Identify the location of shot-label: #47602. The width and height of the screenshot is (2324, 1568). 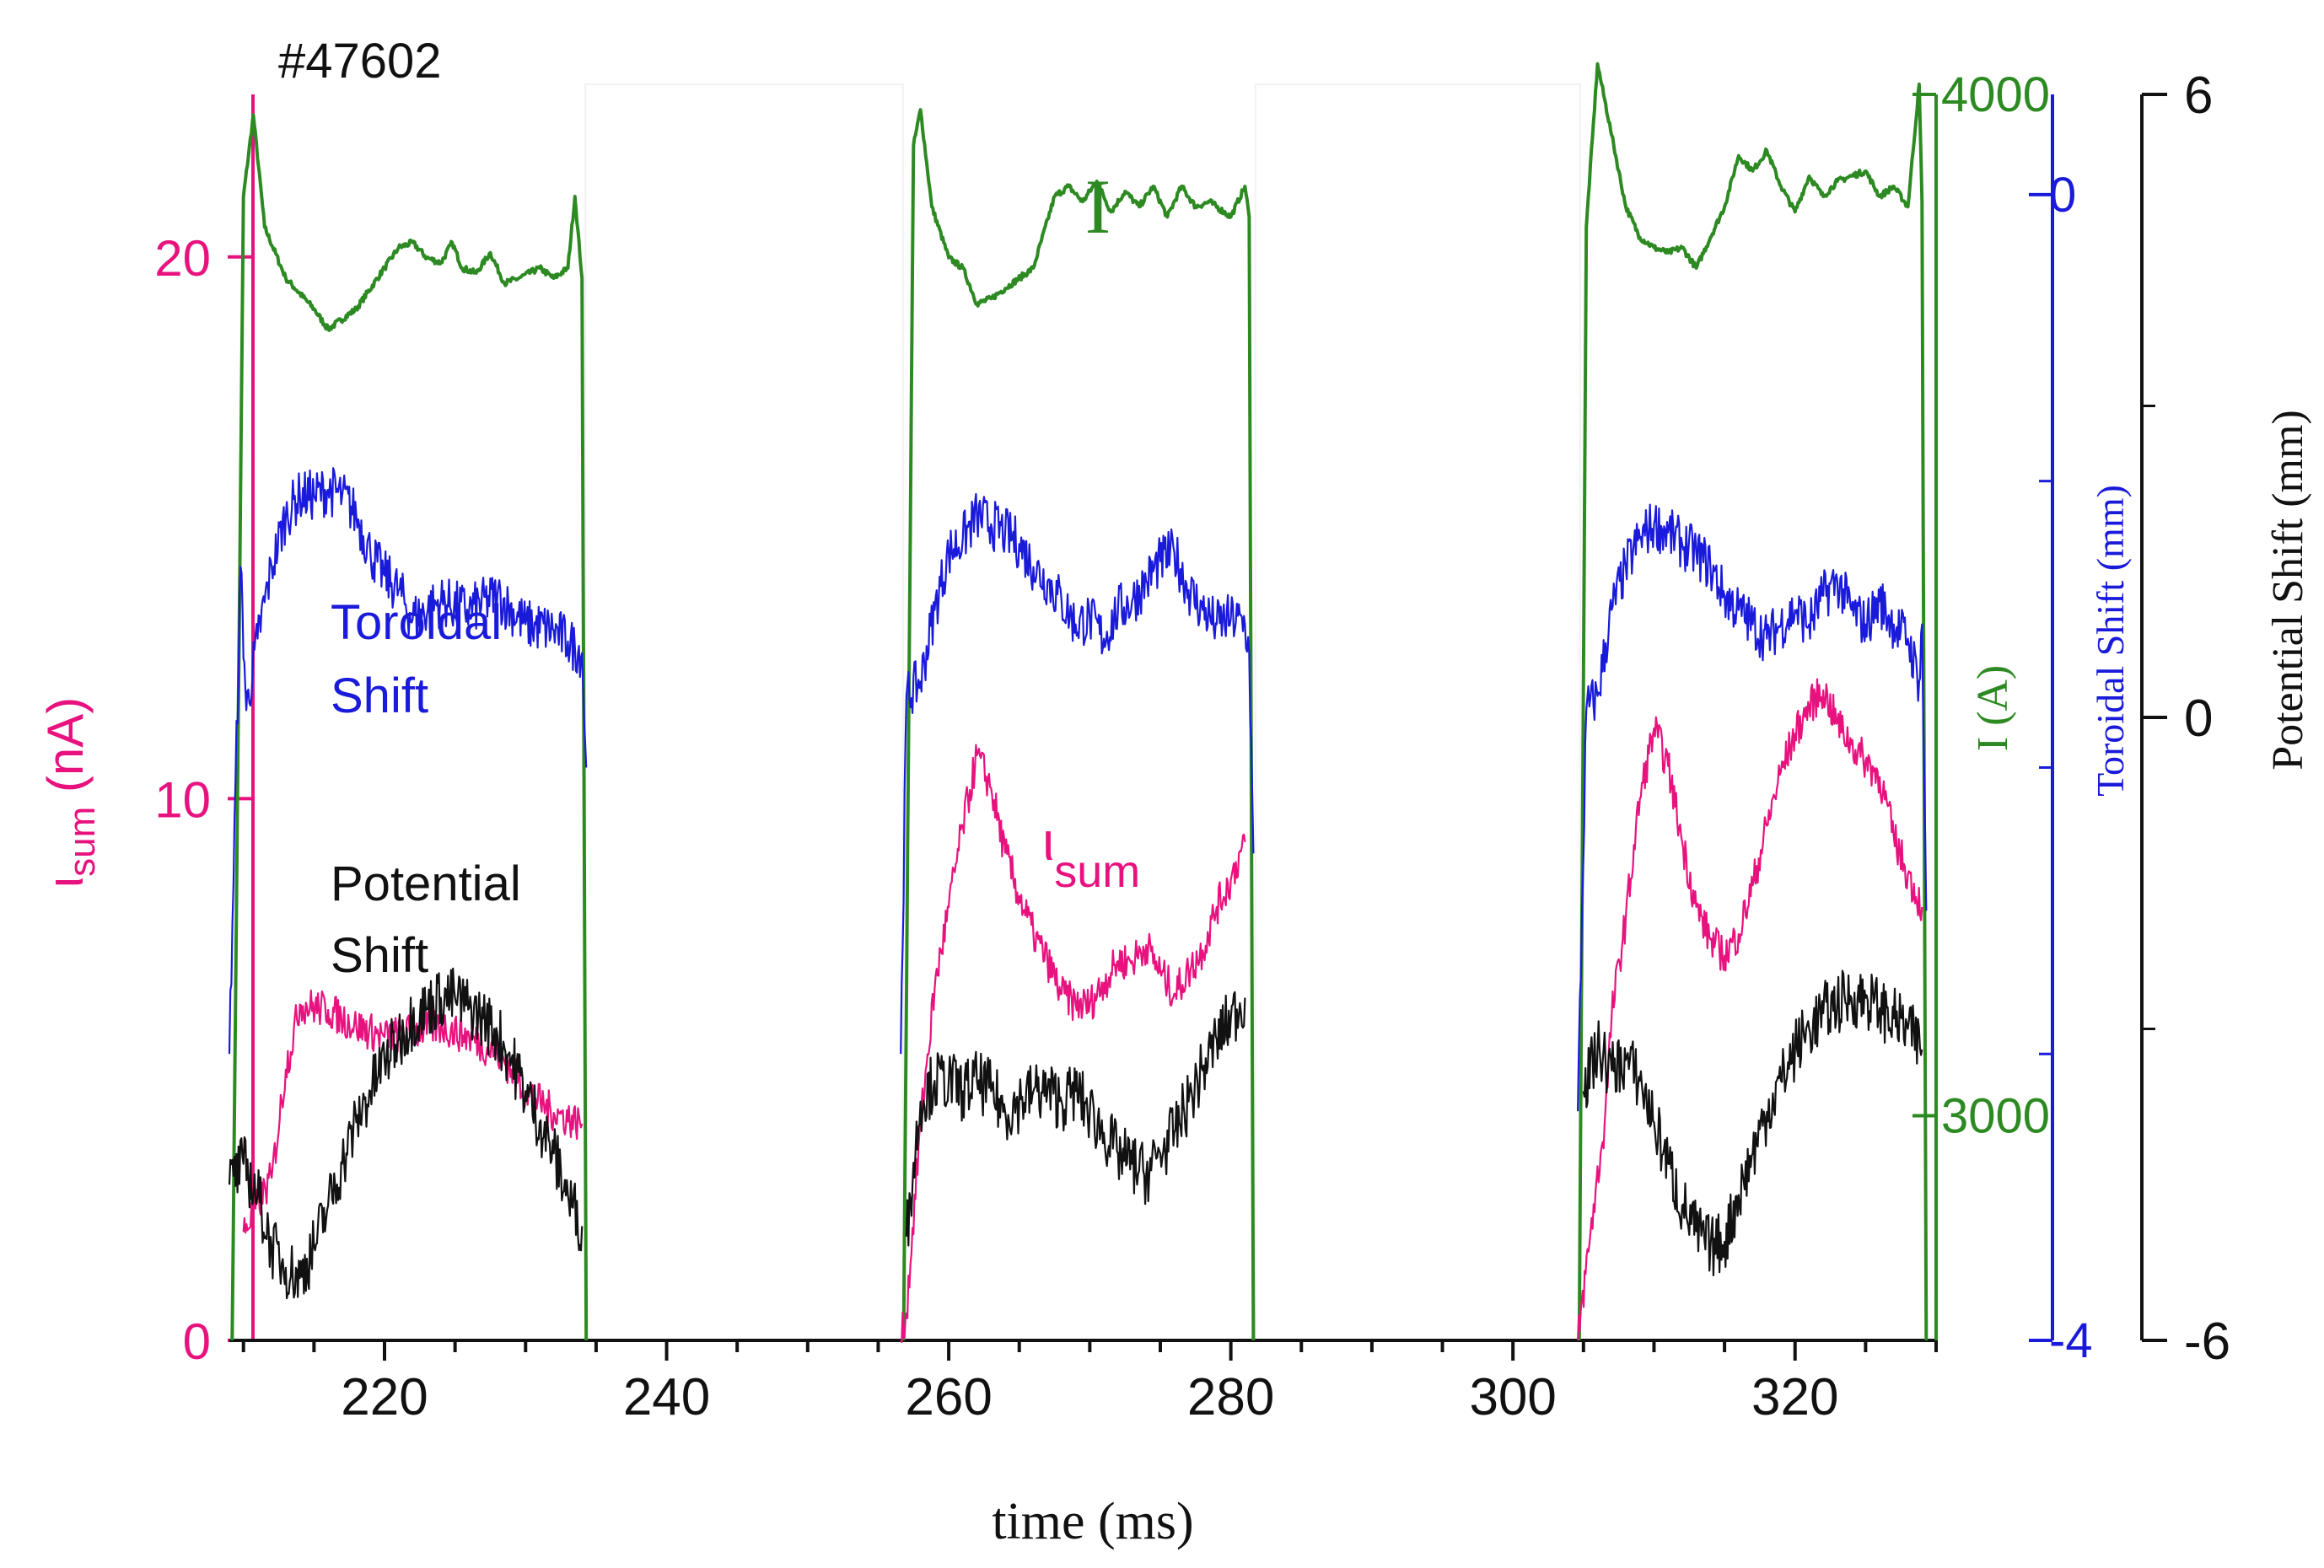
(360, 62).